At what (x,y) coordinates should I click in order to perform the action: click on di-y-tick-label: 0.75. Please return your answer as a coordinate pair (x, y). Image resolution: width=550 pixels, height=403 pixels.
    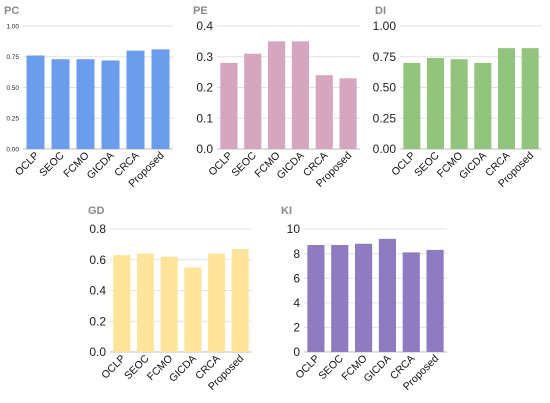
    Looking at the image, I should click on (385, 57).